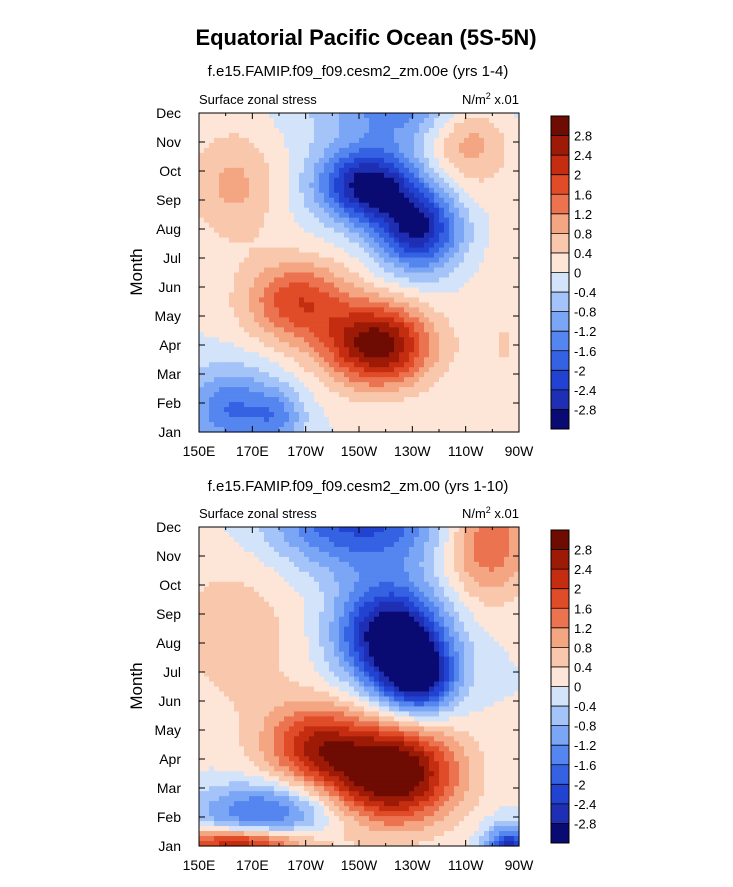 This screenshot has width=733, height=887. I want to click on y-tick-label: Oct, so click(170, 171).